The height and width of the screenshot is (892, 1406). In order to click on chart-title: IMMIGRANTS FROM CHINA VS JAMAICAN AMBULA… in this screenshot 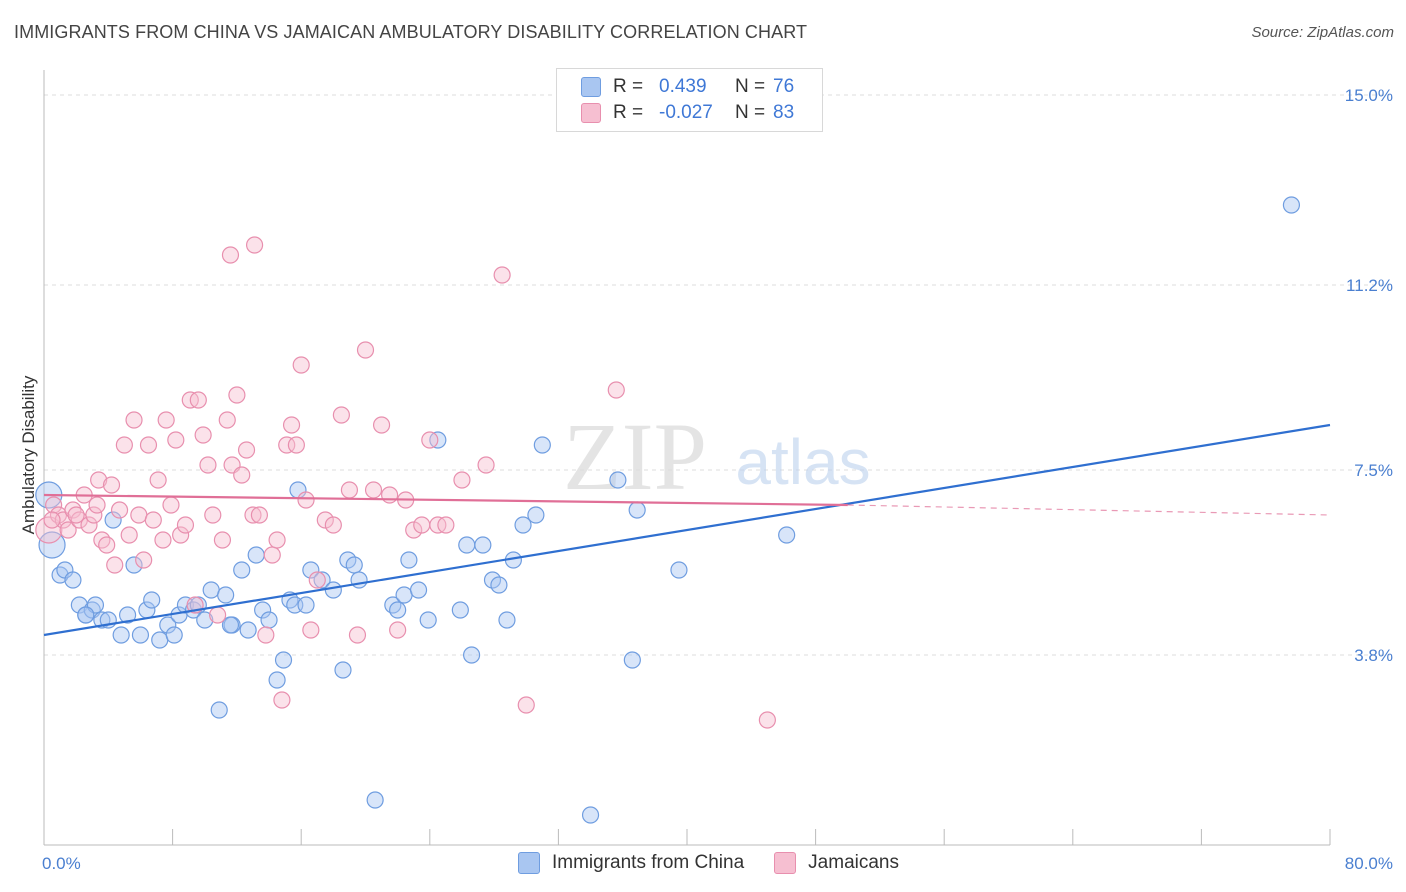, I will do `click(411, 32)`.